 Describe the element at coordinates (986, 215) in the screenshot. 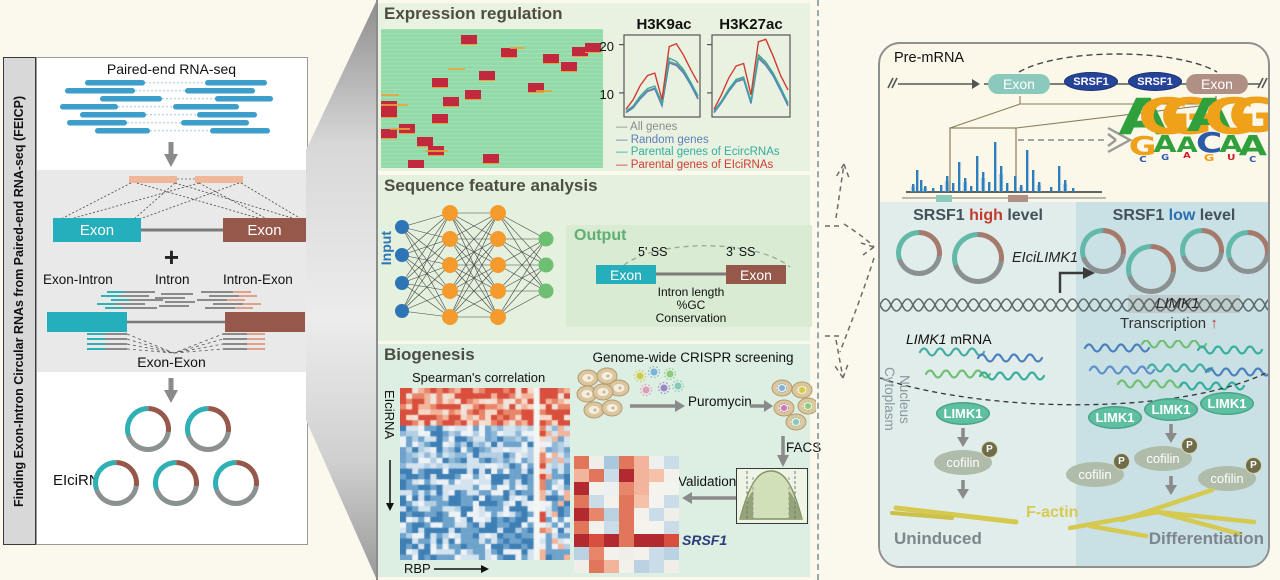

I see `title-high: high` at that location.